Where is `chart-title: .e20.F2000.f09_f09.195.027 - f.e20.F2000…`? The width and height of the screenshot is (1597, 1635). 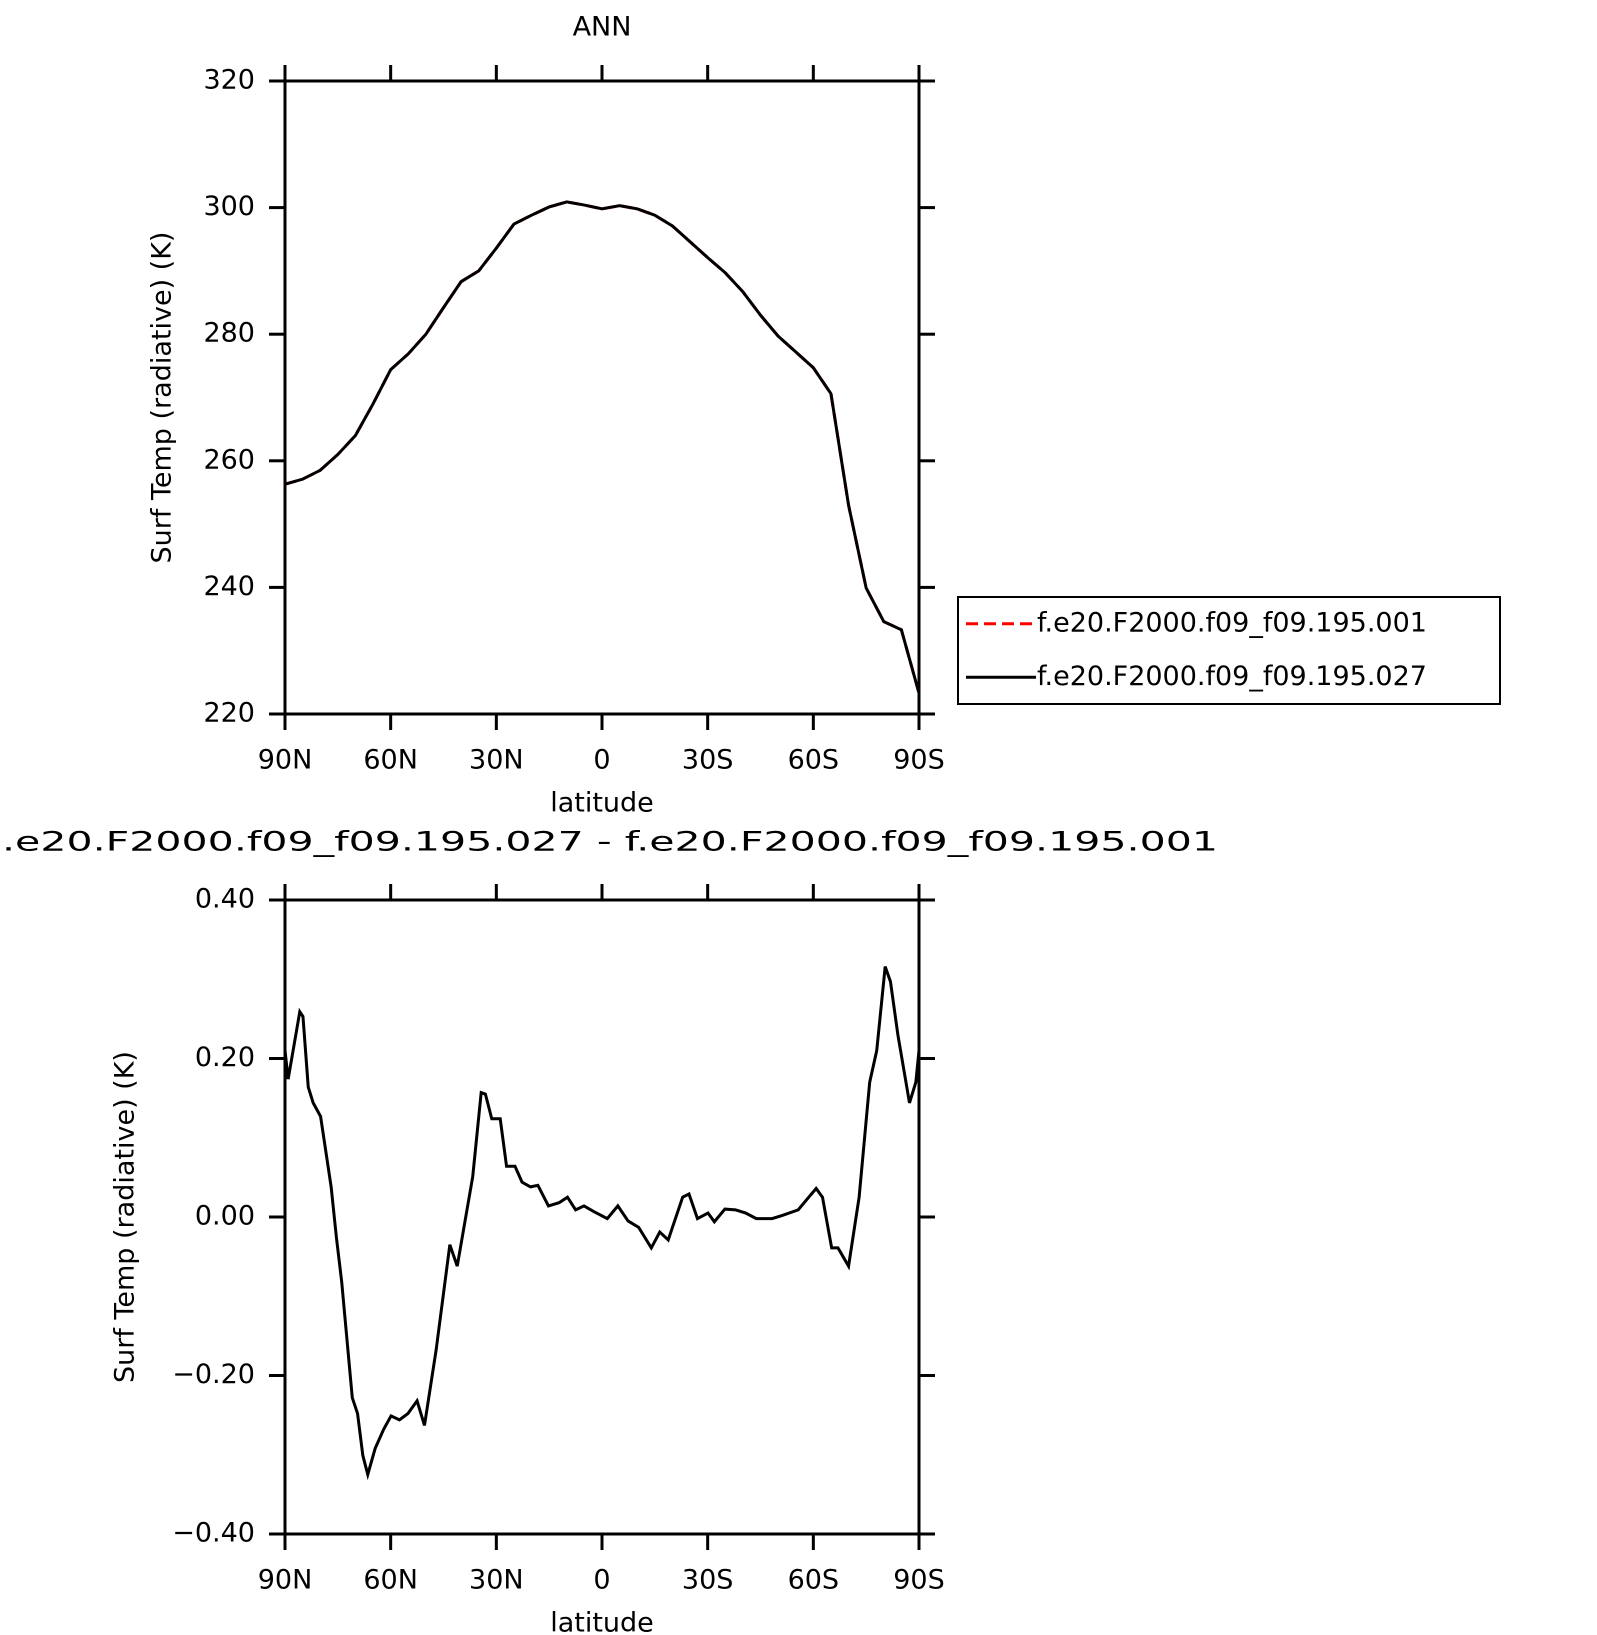
chart-title: .e20.F2000.f09_f09.195.027 - f.e20.F2000… is located at coordinates (610, 842).